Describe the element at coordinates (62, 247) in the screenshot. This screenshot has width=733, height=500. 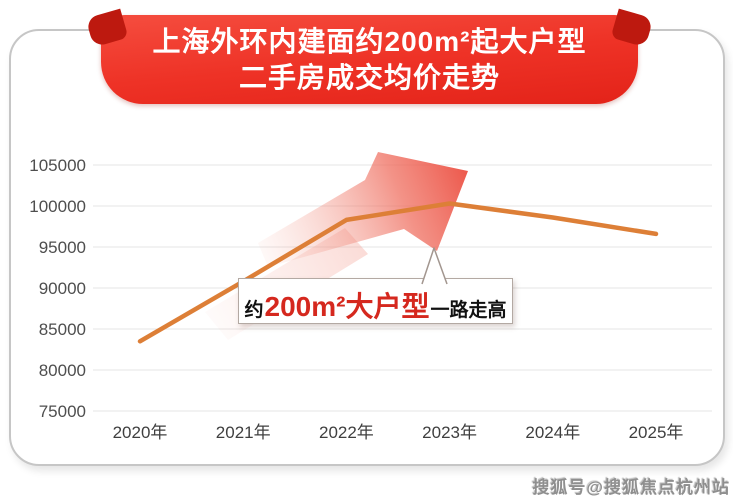
I see `y-tick-label: 95000` at that location.